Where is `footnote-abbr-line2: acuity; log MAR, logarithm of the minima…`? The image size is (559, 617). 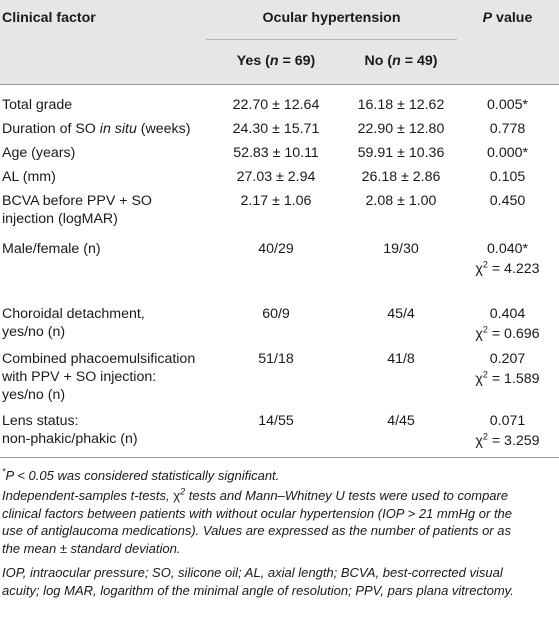 footnote-abbr-line2: acuity; log MAR, logarithm of the minima… is located at coordinates (258, 590).